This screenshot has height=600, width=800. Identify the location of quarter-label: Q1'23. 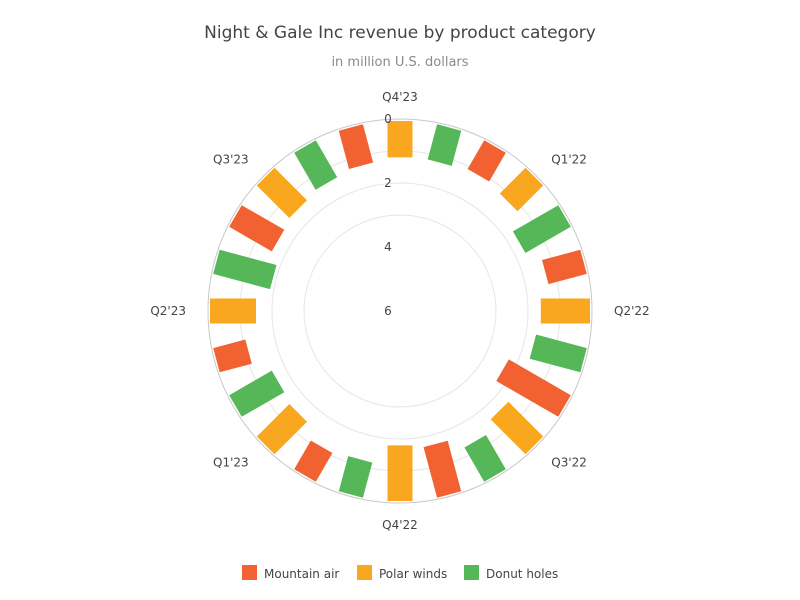
(231, 462).